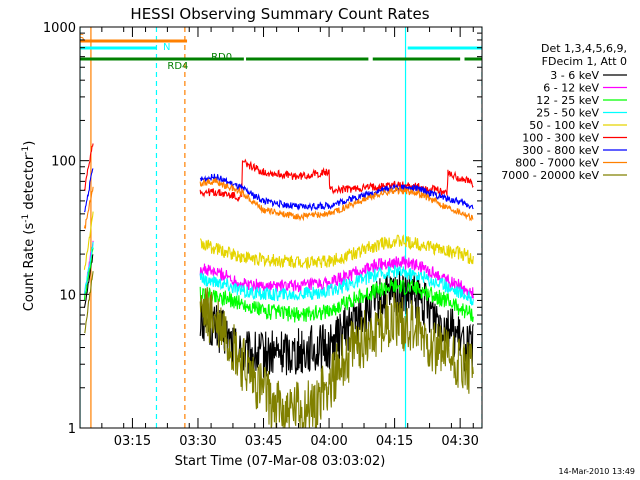 This screenshot has width=640, height=480. What do you see at coordinates (221, 57) in the screenshot?
I see `state-label-2: RD0` at bounding box center [221, 57].